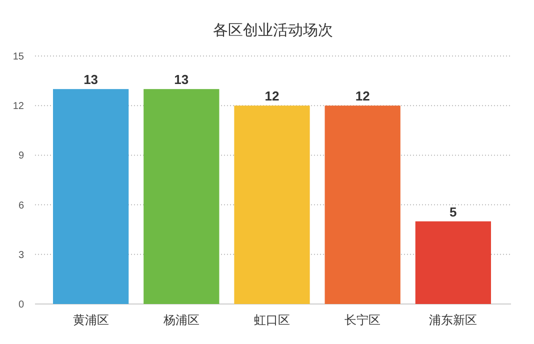 This screenshot has width=534, height=344. What do you see at coordinates (18, 57) in the screenshot?
I see `y-tick-label: 15` at bounding box center [18, 57].